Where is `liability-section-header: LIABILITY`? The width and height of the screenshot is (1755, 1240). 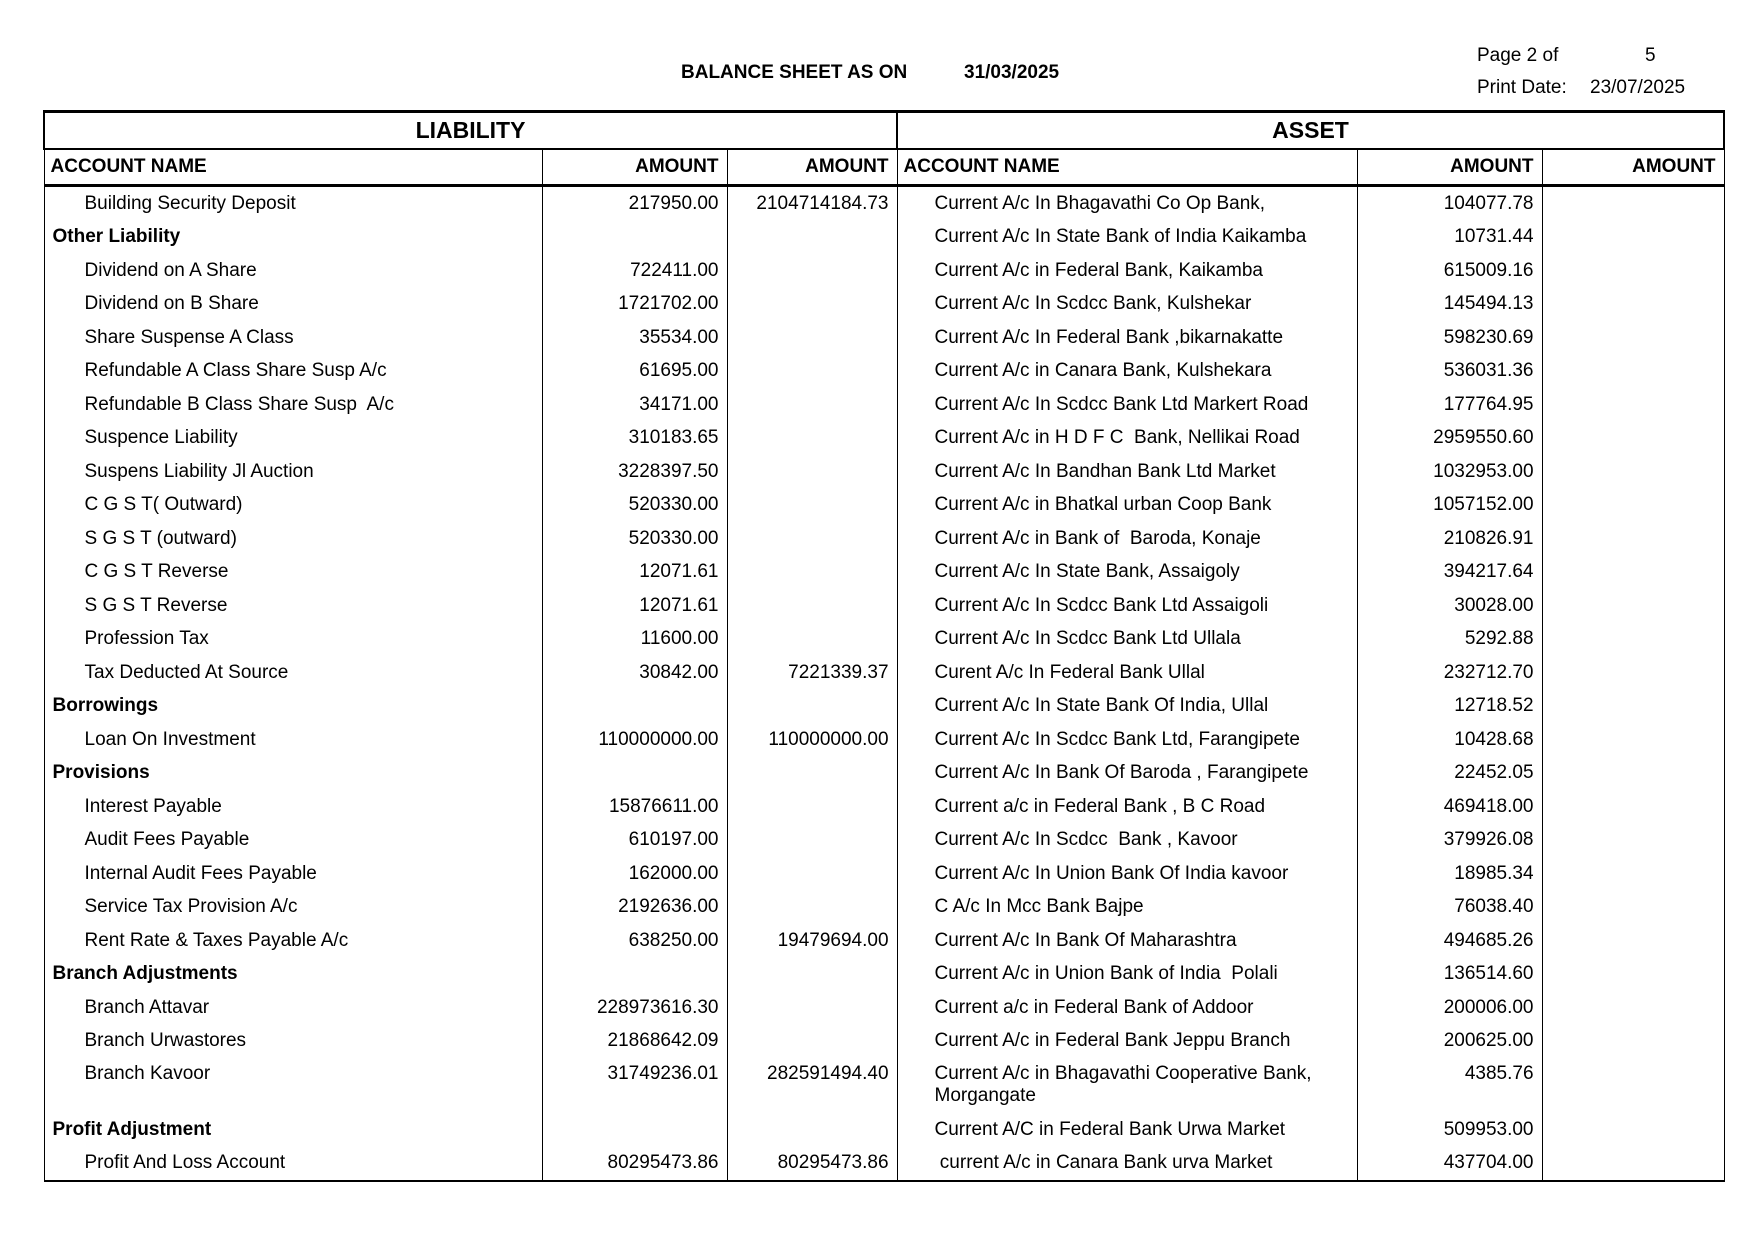
liability-section-header: LIABILITY is located at coordinates (470, 130).